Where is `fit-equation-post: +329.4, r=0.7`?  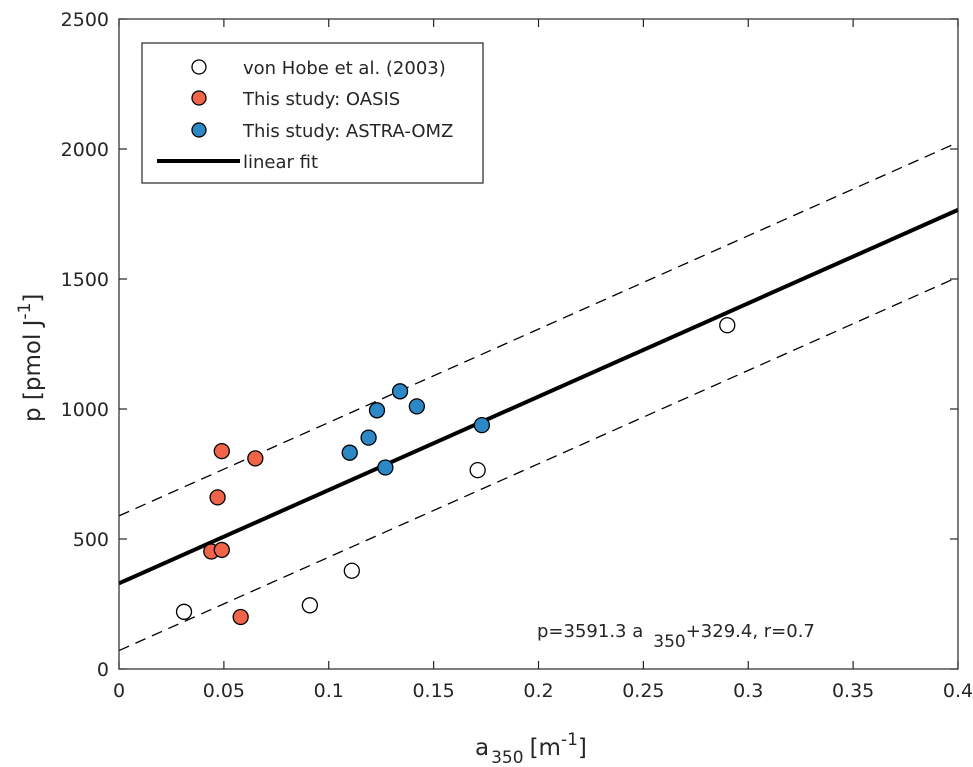
fit-equation-post: +329.4, r=0.7 is located at coordinates (750, 631).